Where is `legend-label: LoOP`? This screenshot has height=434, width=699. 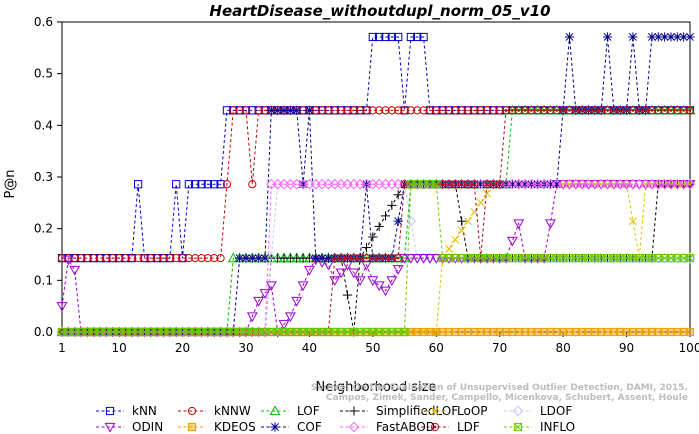 legend-label: LoOP is located at coordinates (472, 411).